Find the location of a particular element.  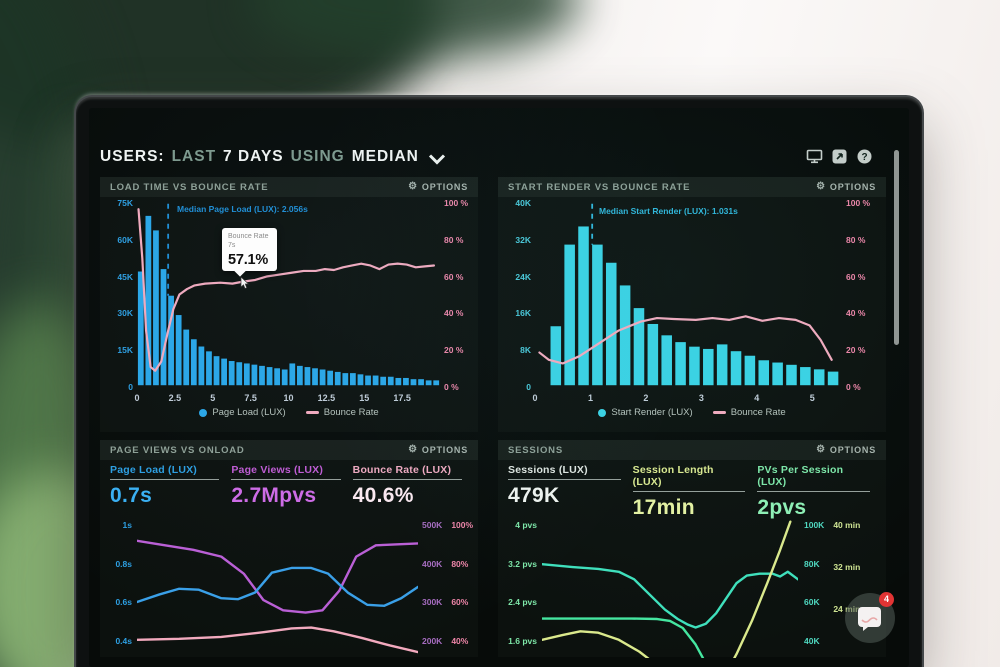

x-axis-tick-label: 2.5 is located at coordinates (175, 398).